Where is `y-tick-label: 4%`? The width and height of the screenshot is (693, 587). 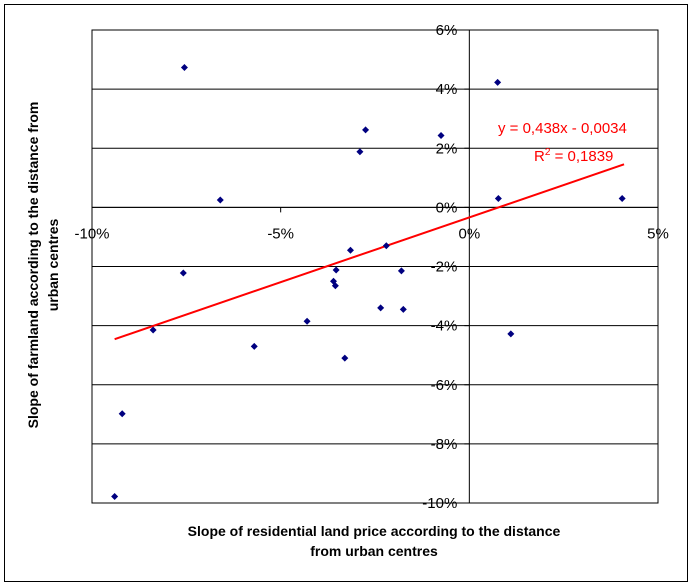
y-tick-label: 4% is located at coordinates (447, 89).